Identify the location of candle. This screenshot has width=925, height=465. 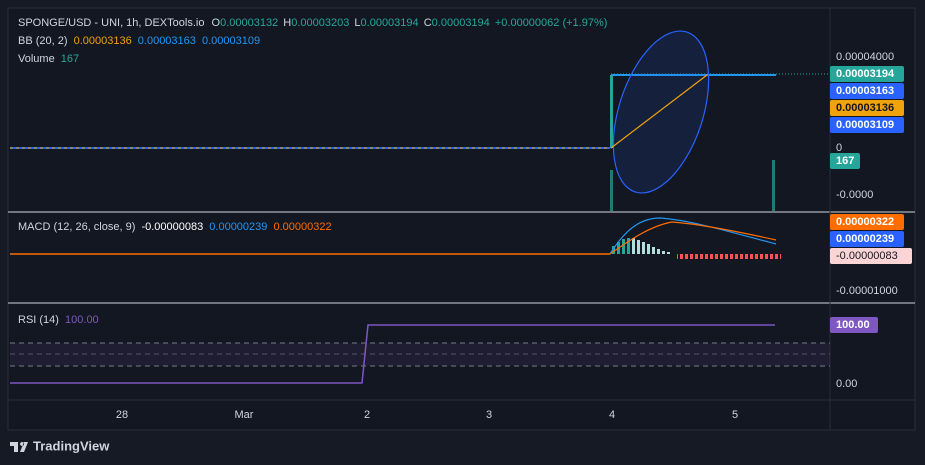
(611, 111).